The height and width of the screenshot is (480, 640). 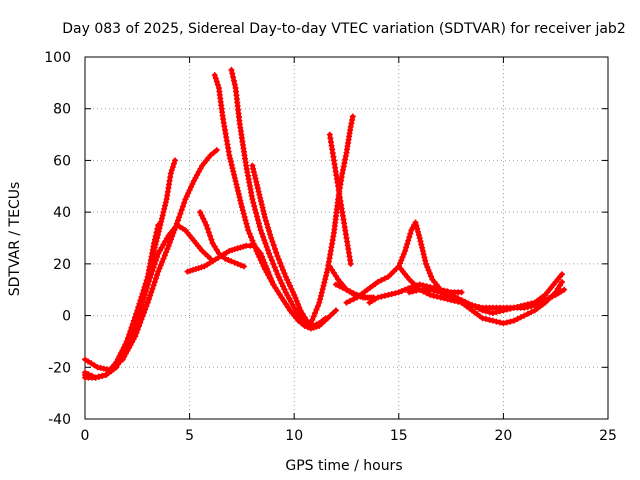 I want to click on x-axis-title: GPS time / hours, so click(x=343, y=466).